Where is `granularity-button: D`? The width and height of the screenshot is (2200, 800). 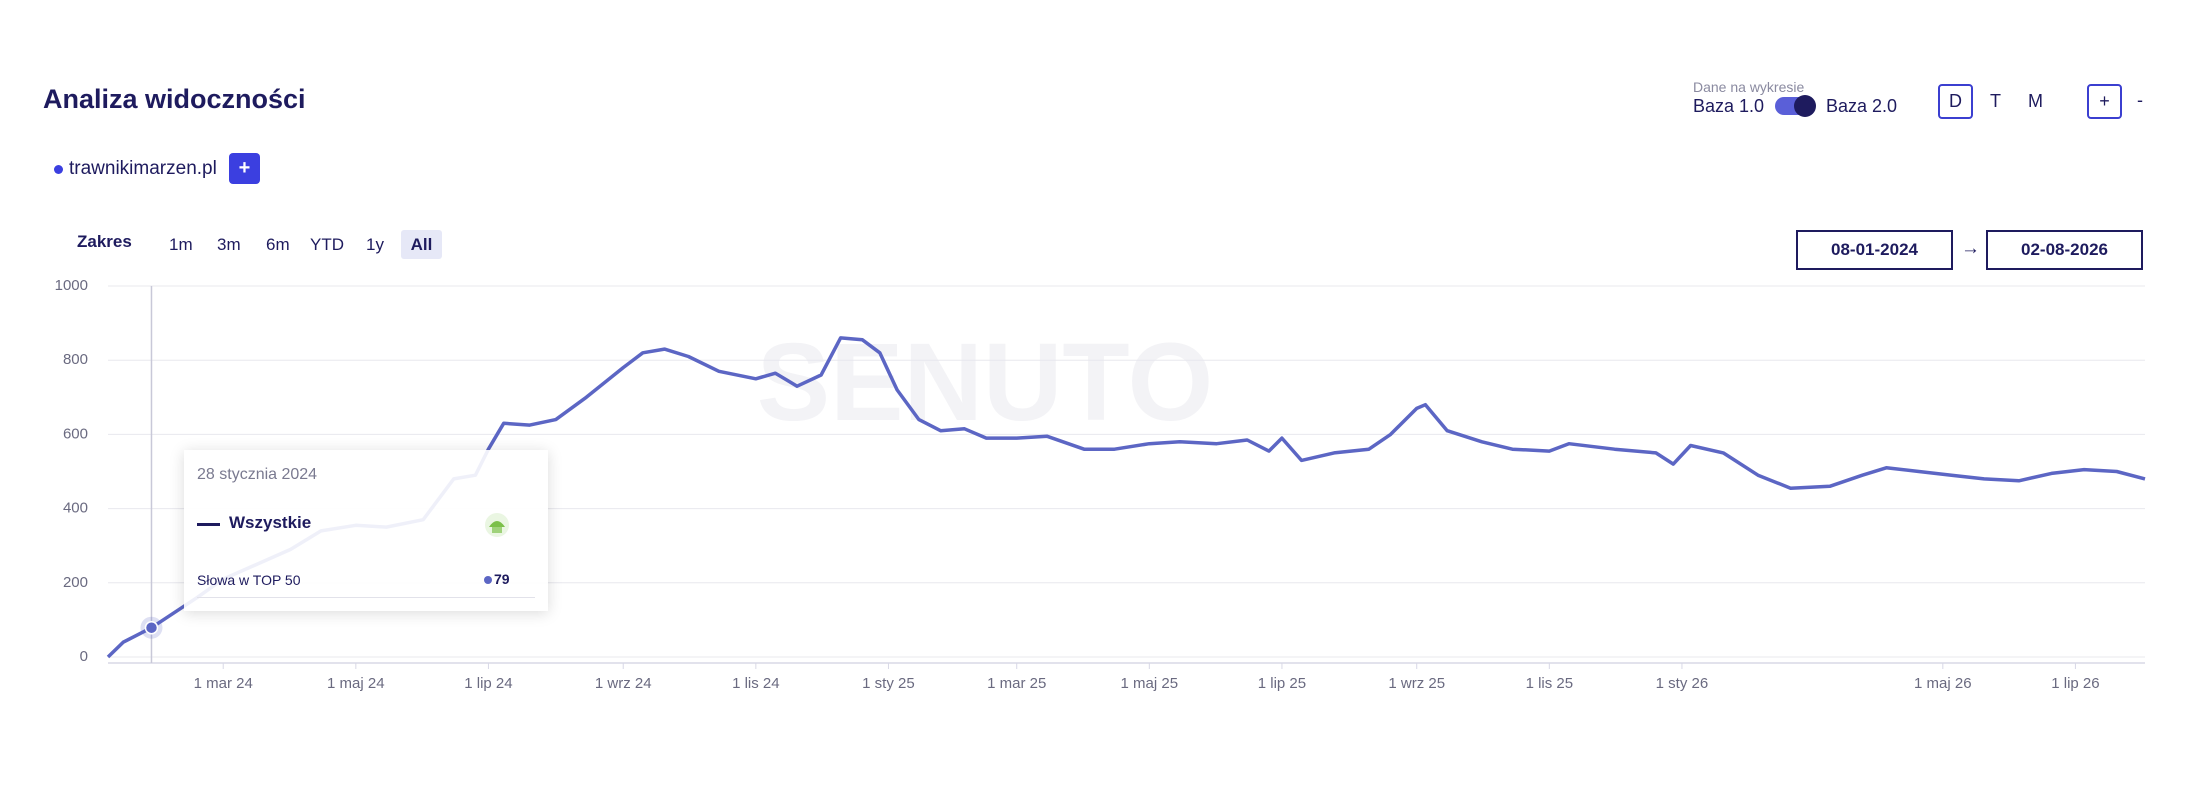
granularity-button: D is located at coordinates (1955, 101).